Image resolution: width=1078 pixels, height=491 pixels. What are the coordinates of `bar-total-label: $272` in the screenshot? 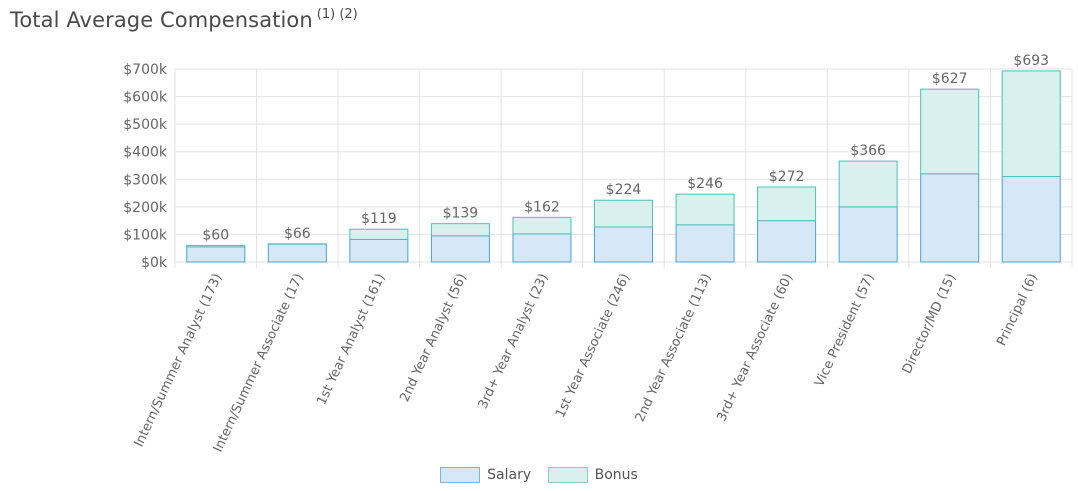 It's located at (787, 177).